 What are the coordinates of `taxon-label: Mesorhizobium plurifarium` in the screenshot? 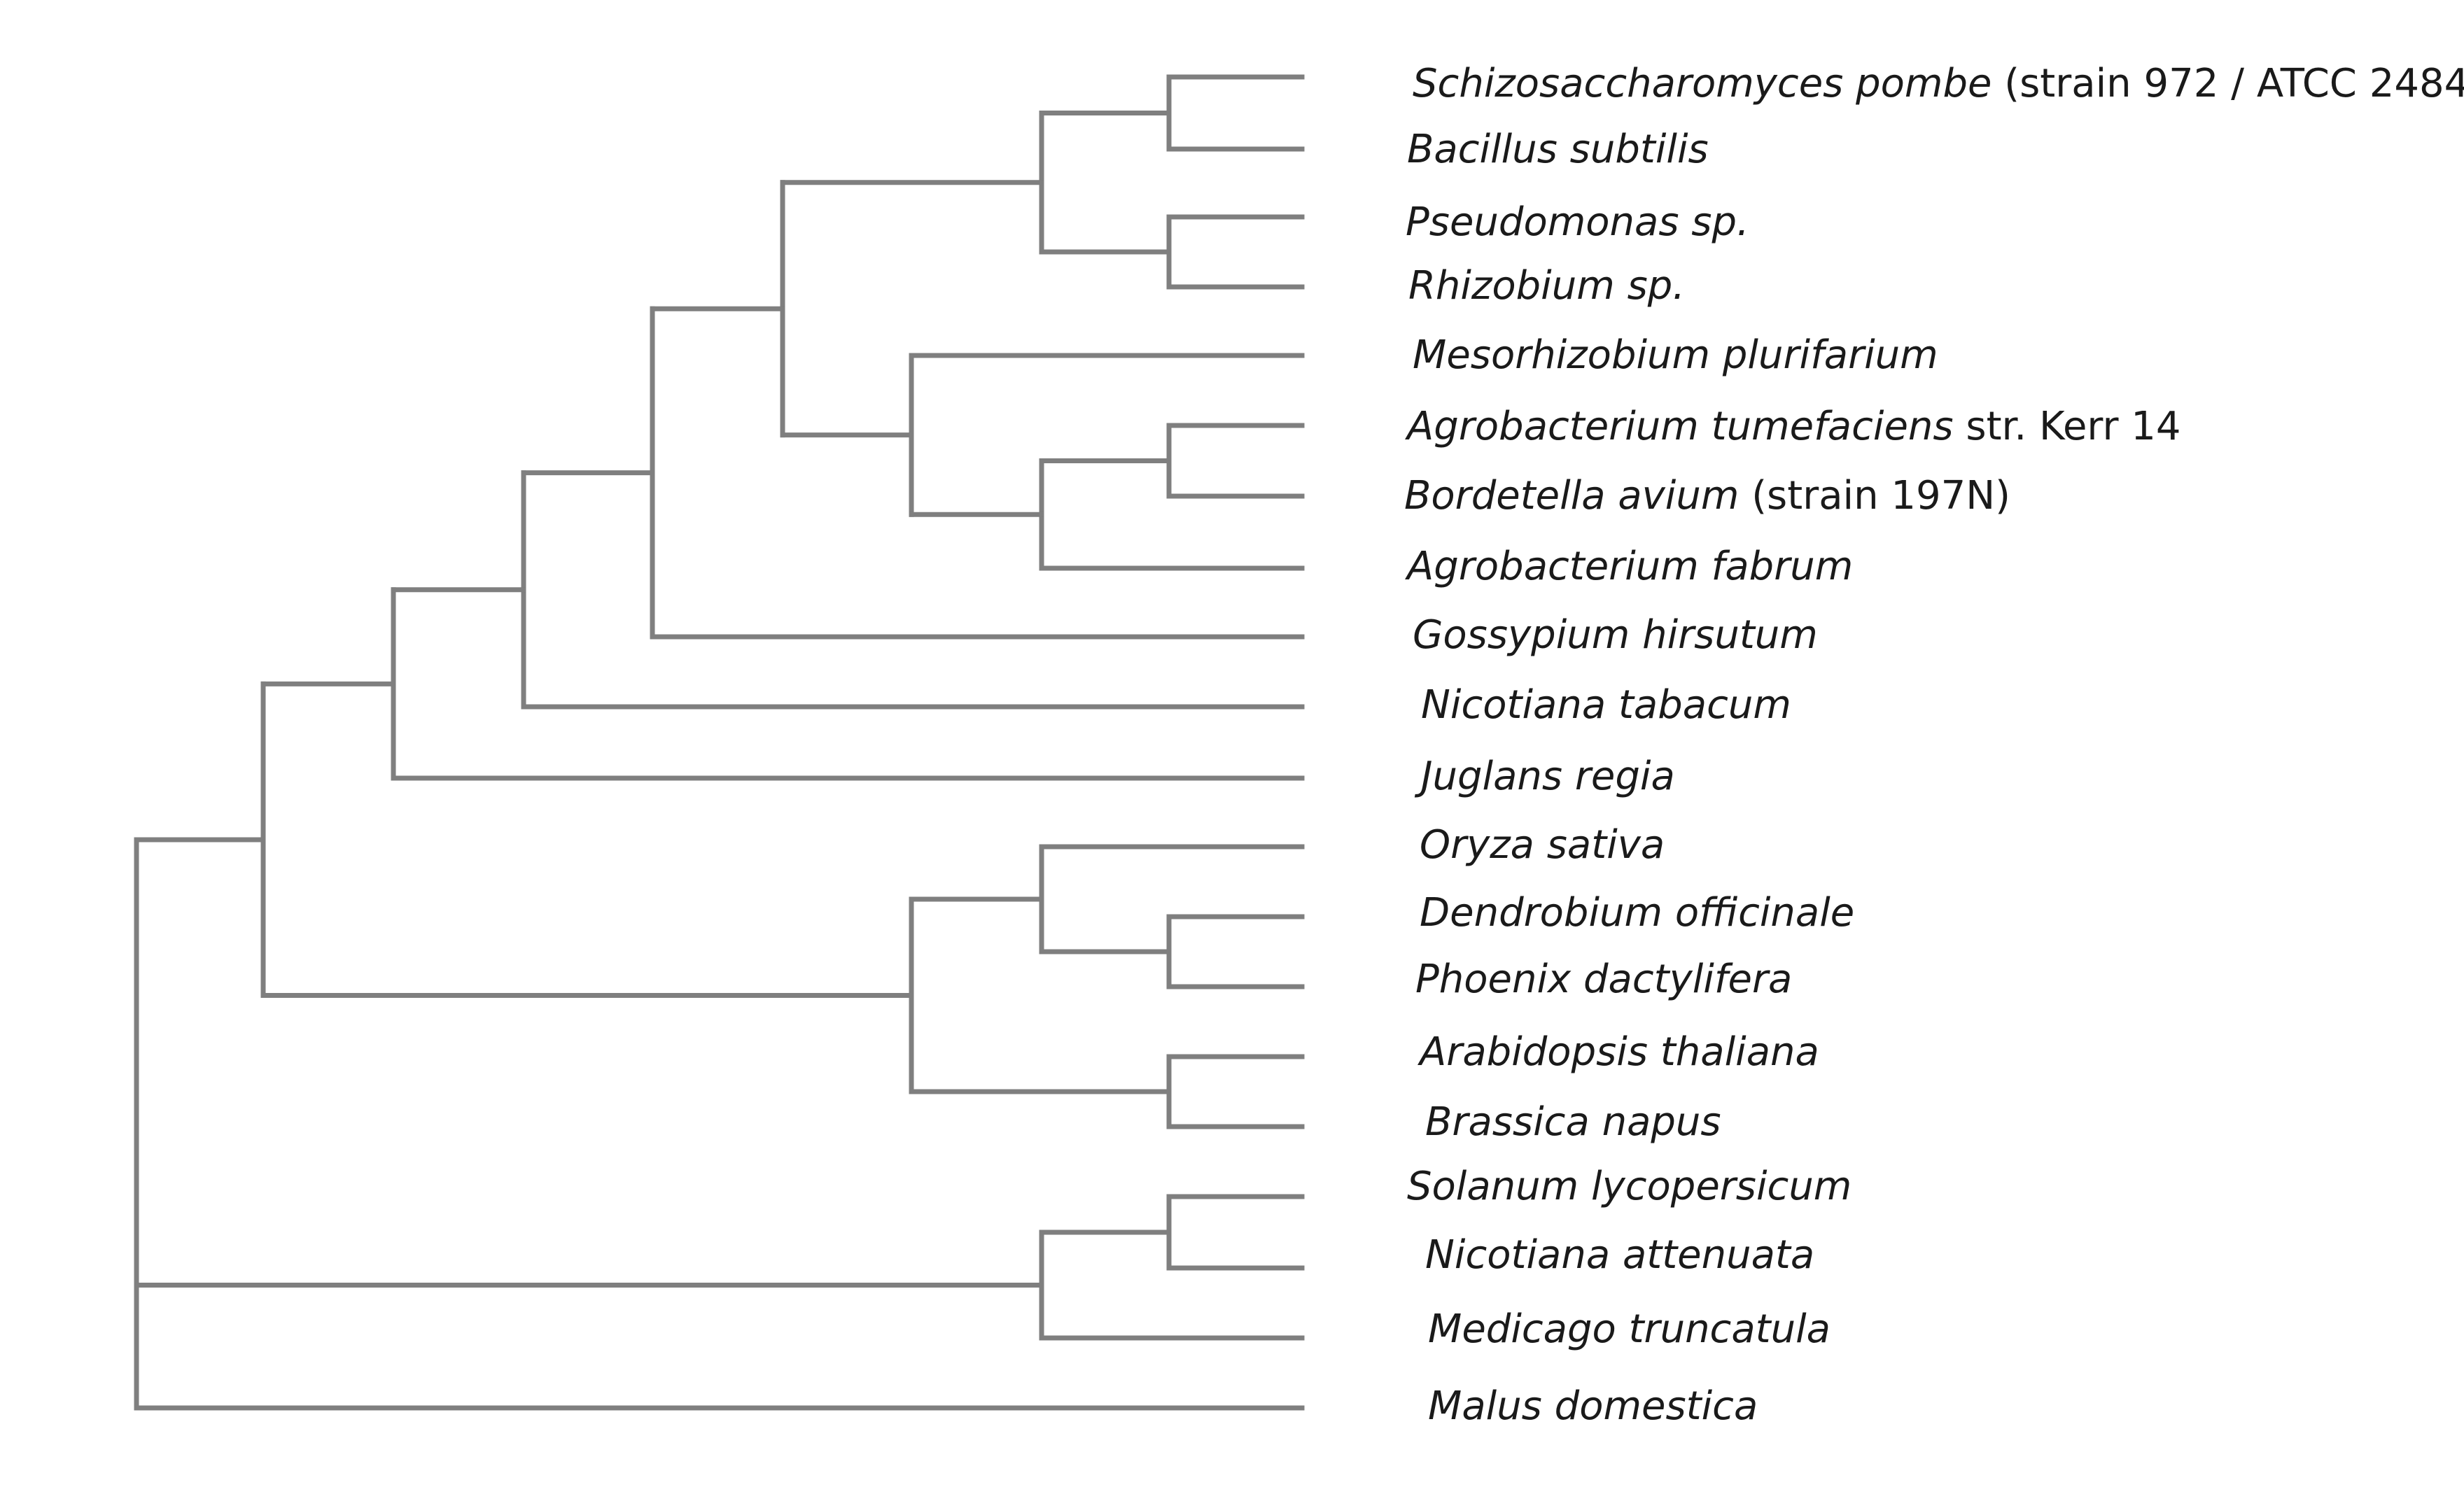 It's located at (1675, 355).